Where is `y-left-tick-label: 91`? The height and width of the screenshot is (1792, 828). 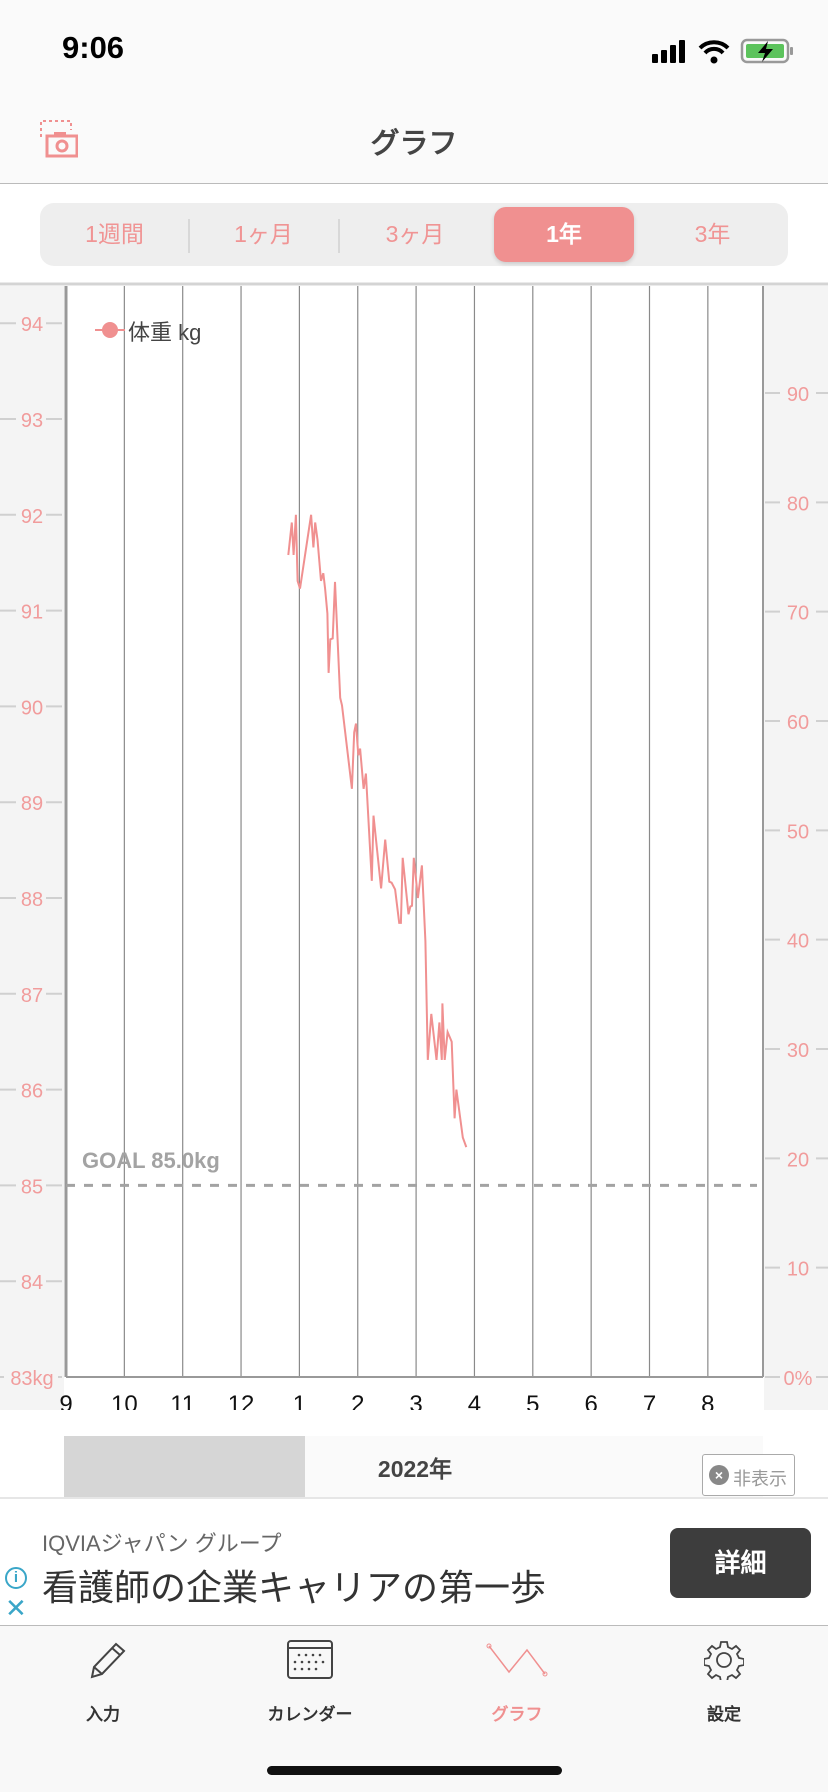 y-left-tick-label: 91 is located at coordinates (32, 613).